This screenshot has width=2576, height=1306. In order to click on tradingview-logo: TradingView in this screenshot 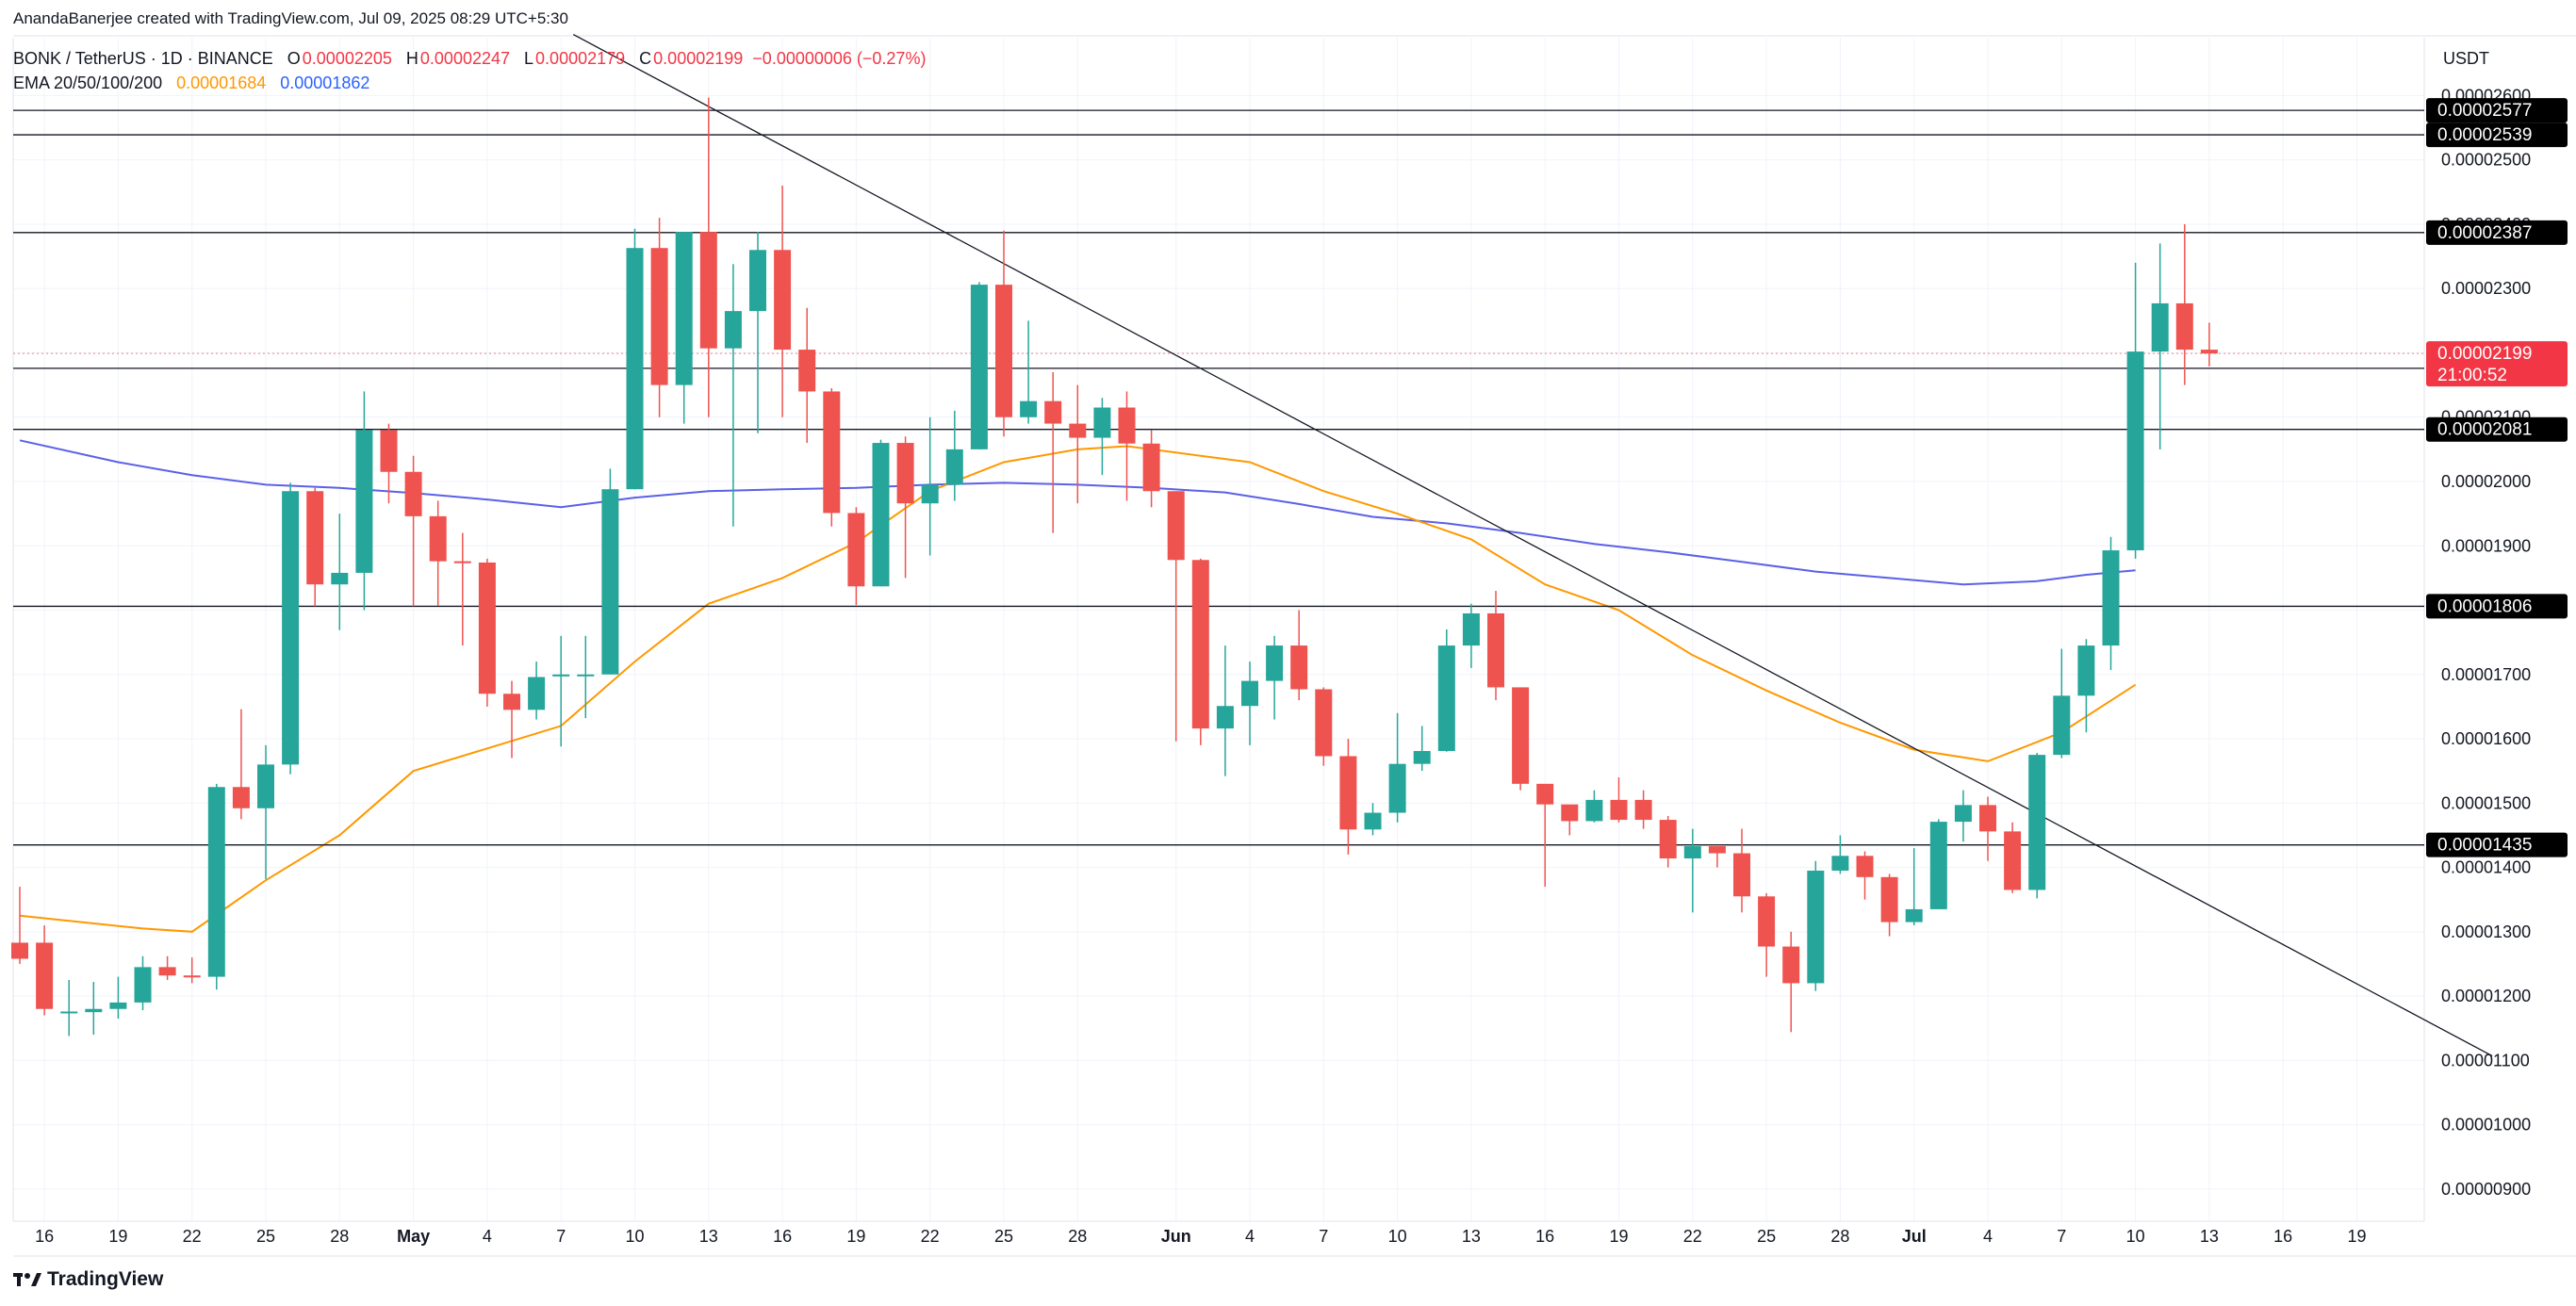, I will do `click(88, 1279)`.